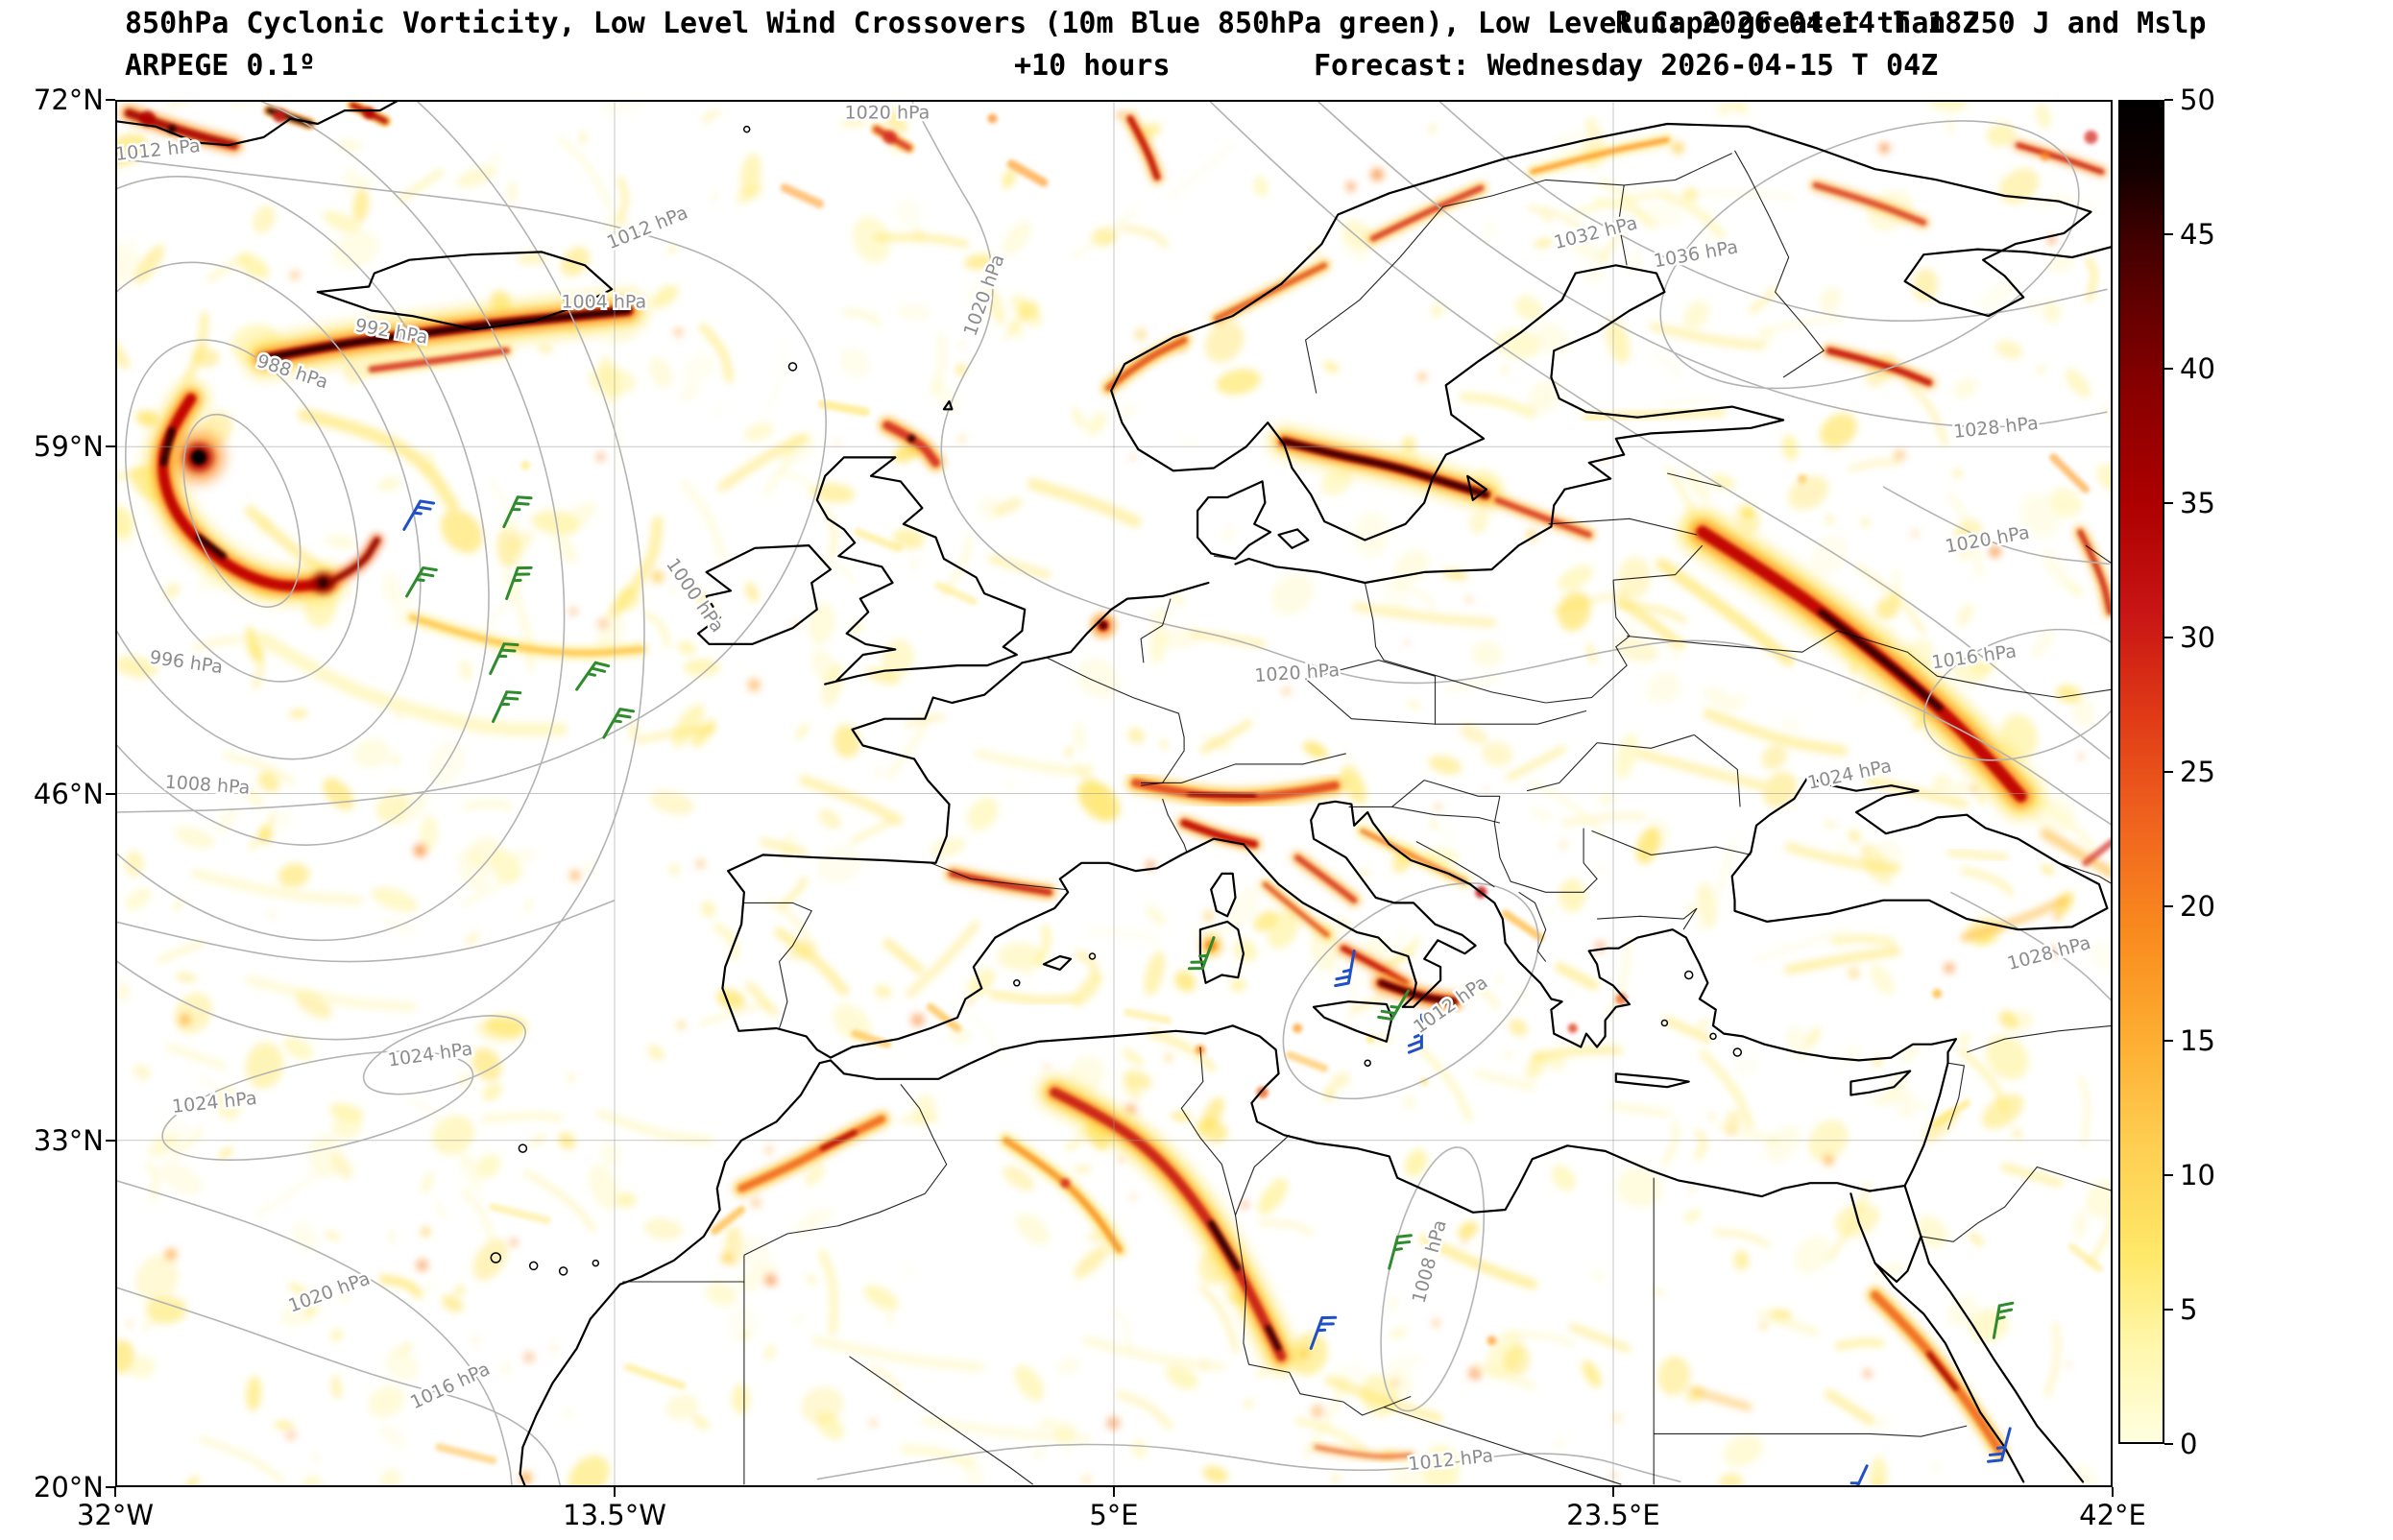 This screenshot has width=2393, height=1540. What do you see at coordinates (68, 100) in the screenshot?
I see `y-axis-tick-label: 72°N` at bounding box center [68, 100].